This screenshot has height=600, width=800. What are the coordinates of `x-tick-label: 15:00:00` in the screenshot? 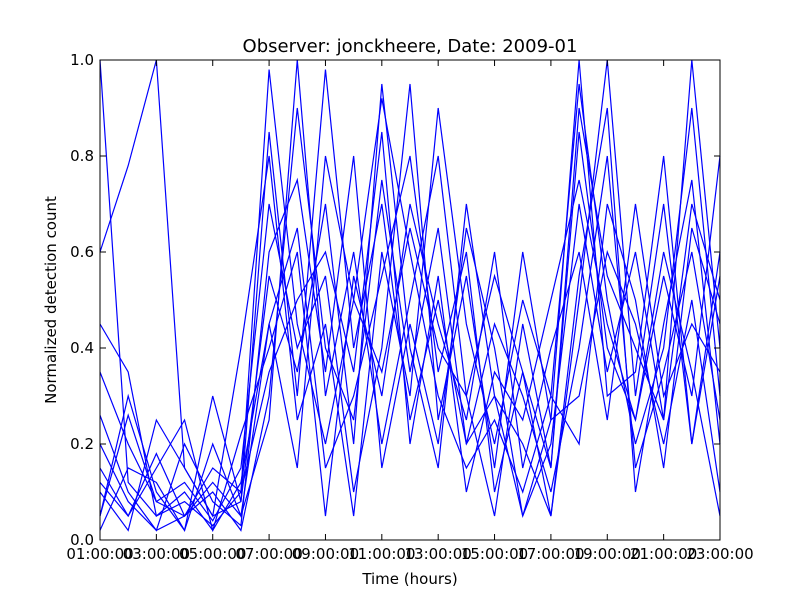 It's located at (494, 554).